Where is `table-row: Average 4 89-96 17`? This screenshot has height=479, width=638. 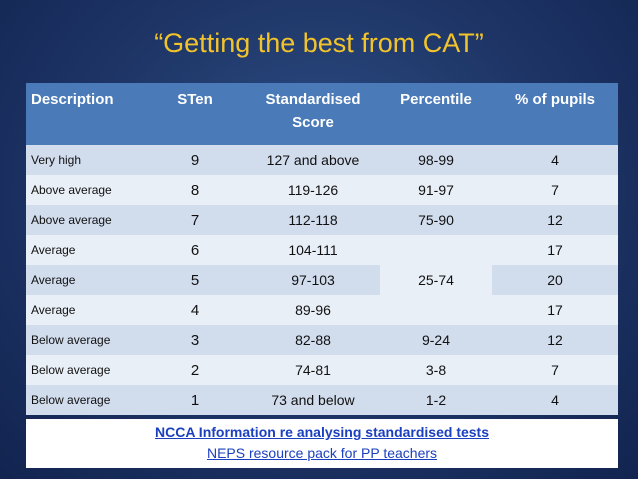
table-row: Average 4 89-96 17 is located at coordinates (322, 310).